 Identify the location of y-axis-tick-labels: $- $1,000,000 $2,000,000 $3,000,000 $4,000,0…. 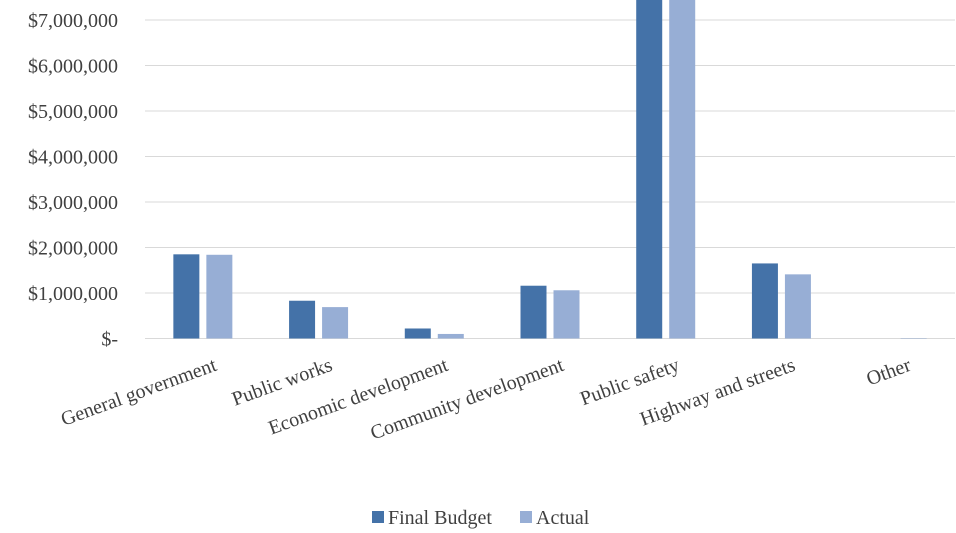
(73, 180).